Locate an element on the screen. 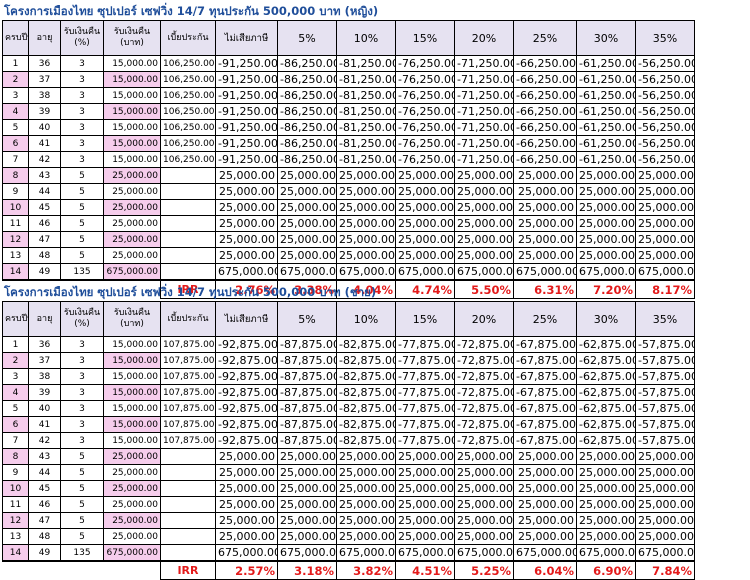 The height and width of the screenshot is (580, 750). cell-cashflow: -57,875.00 is located at coordinates (665, 345).